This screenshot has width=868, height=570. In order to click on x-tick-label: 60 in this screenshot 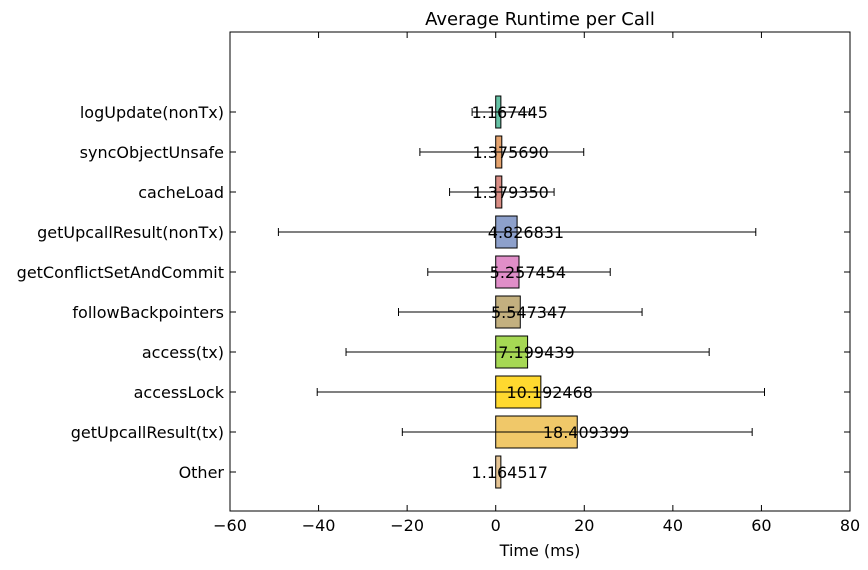, I will do `click(761, 525)`.